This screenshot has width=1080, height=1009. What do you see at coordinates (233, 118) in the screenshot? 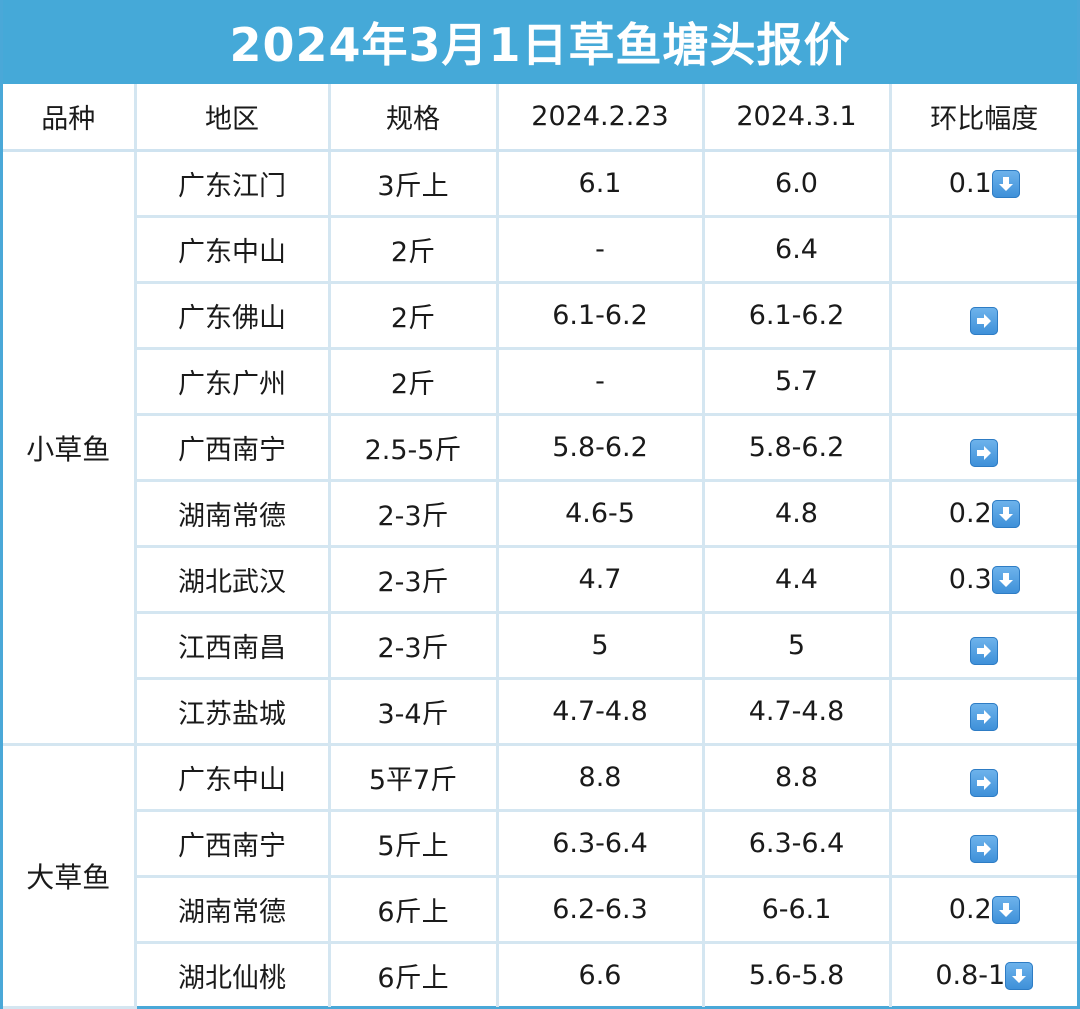
I see `header-region: 地区` at bounding box center [233, 118].